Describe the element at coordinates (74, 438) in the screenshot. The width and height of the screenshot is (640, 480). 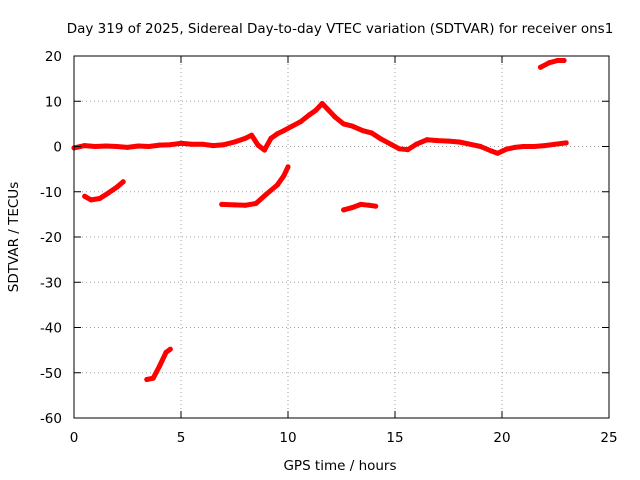
I see `x-tick-label: 0` at that location.